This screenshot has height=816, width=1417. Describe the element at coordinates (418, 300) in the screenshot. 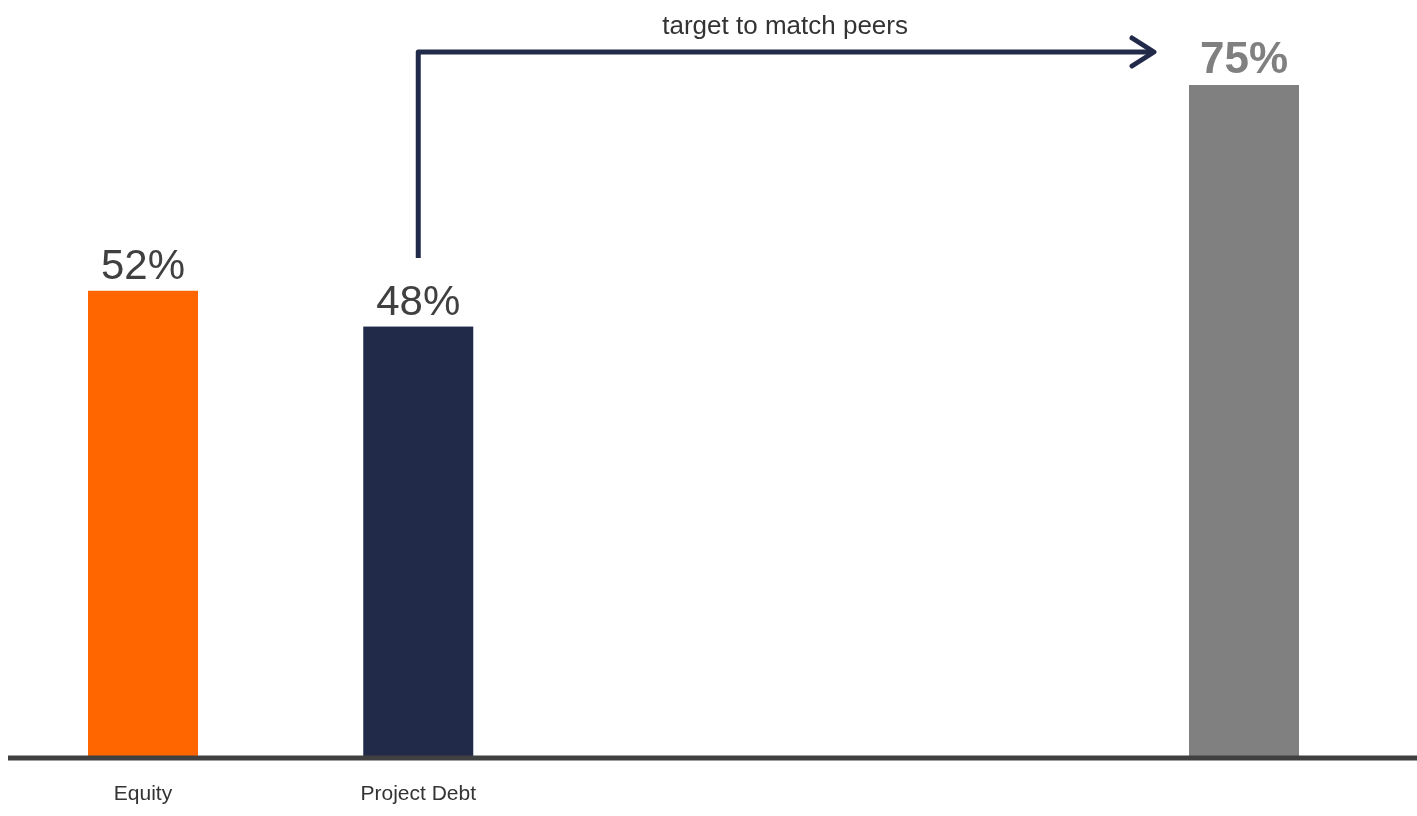

I see `data-label: 48%` at that location.